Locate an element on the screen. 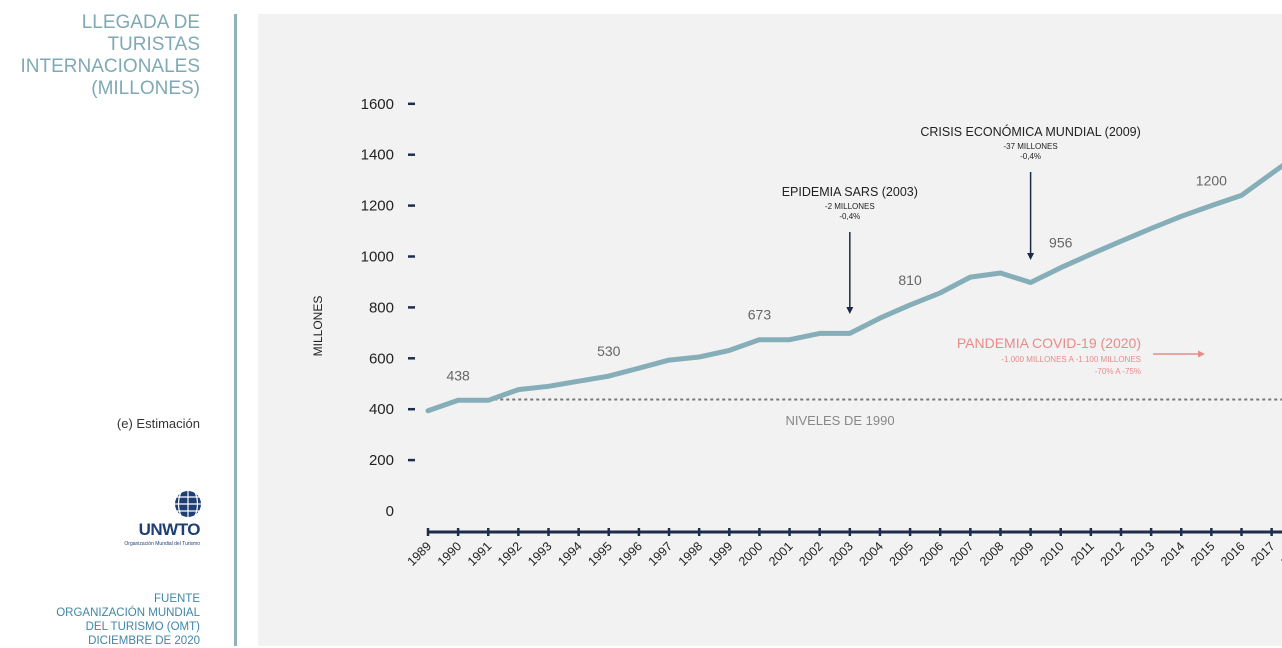 Image resolution: width=1282 pixels, height=648 pixels. x-tick-label: 2009 is located at coordinates (1022, 554).